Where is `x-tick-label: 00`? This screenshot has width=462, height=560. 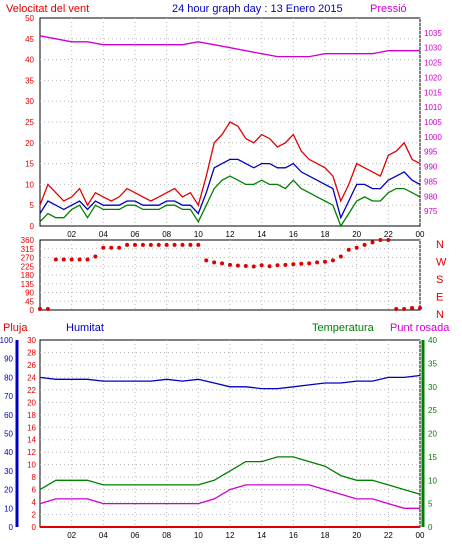 x-tick-label: 00 is located at coordinates (420, 535).